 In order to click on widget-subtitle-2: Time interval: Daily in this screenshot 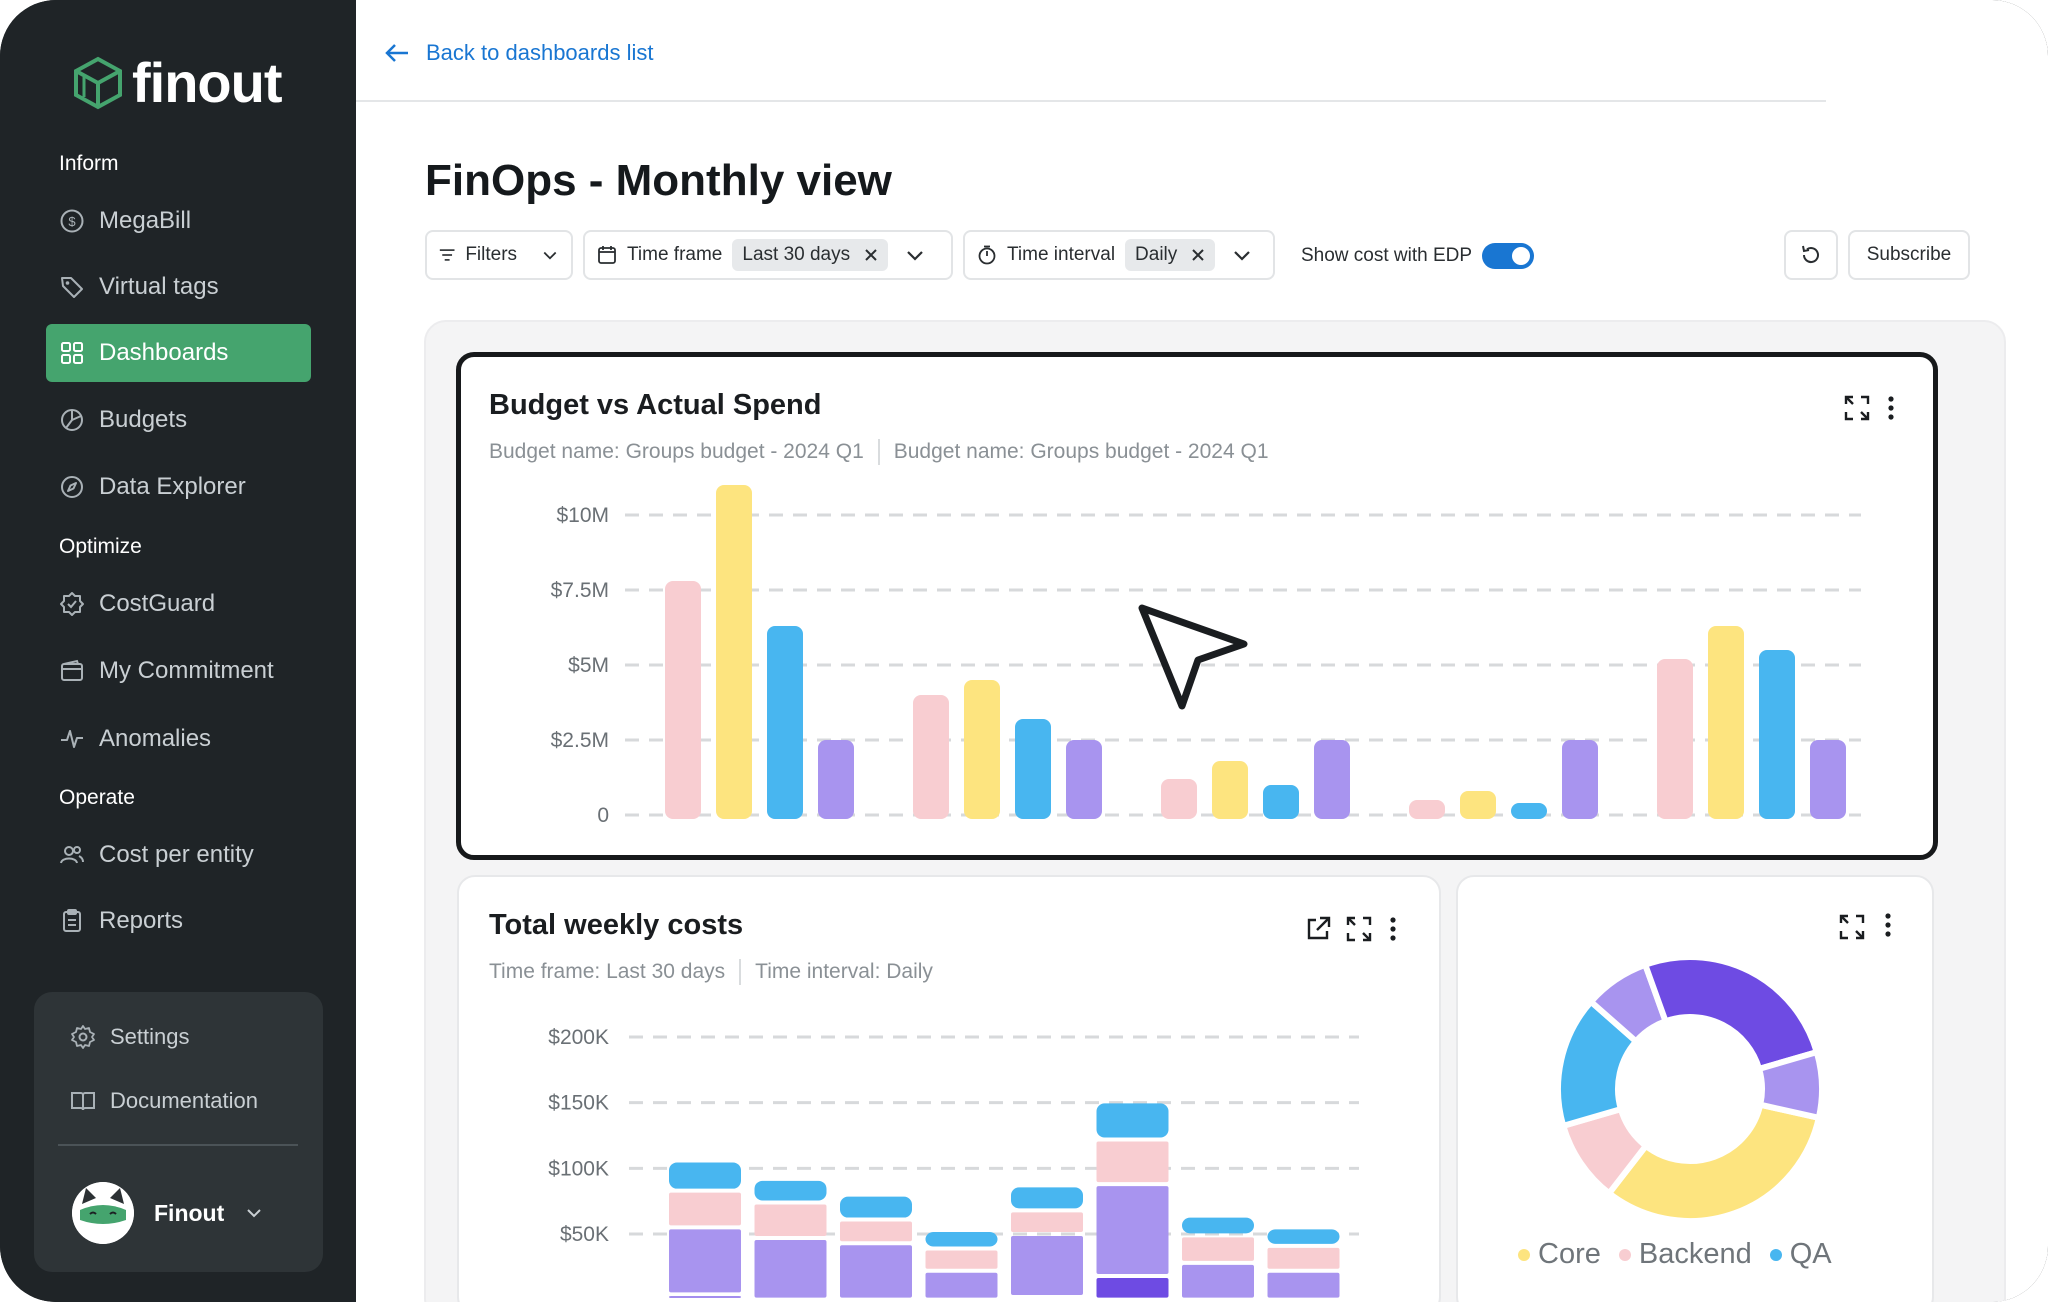, I will do `click(844, 971)`.